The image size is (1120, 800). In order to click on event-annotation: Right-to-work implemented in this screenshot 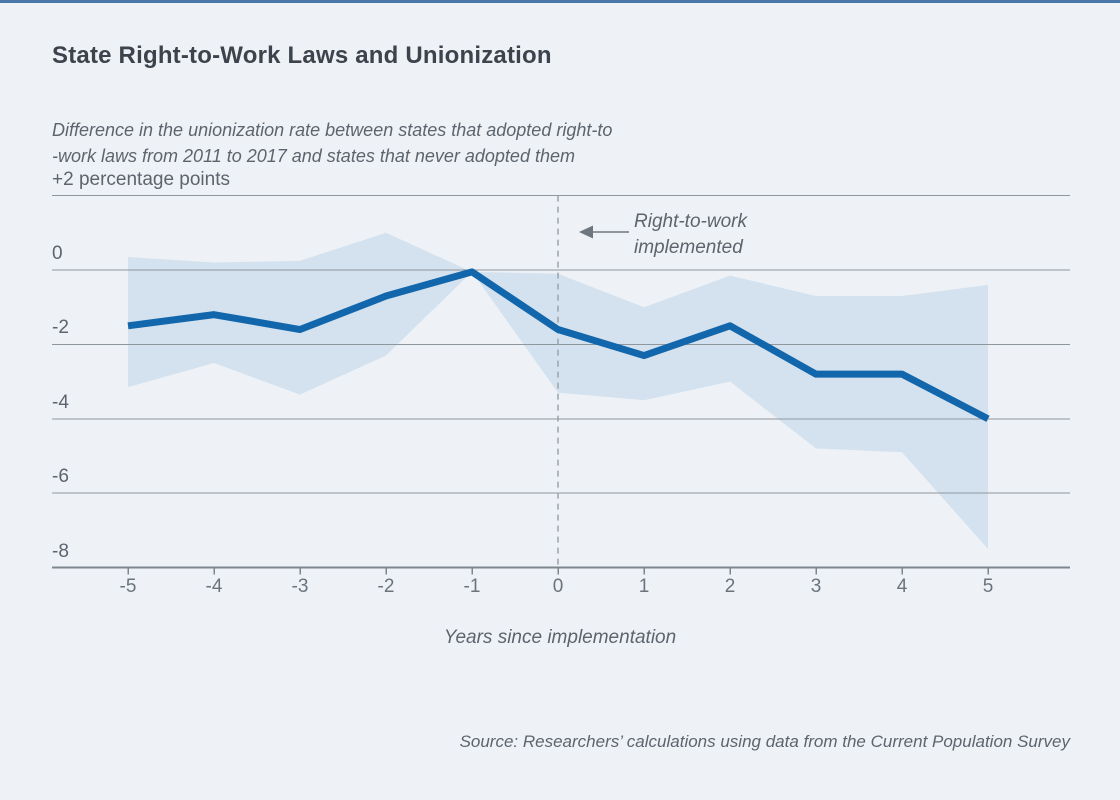, I will do `click(690, 235)`.